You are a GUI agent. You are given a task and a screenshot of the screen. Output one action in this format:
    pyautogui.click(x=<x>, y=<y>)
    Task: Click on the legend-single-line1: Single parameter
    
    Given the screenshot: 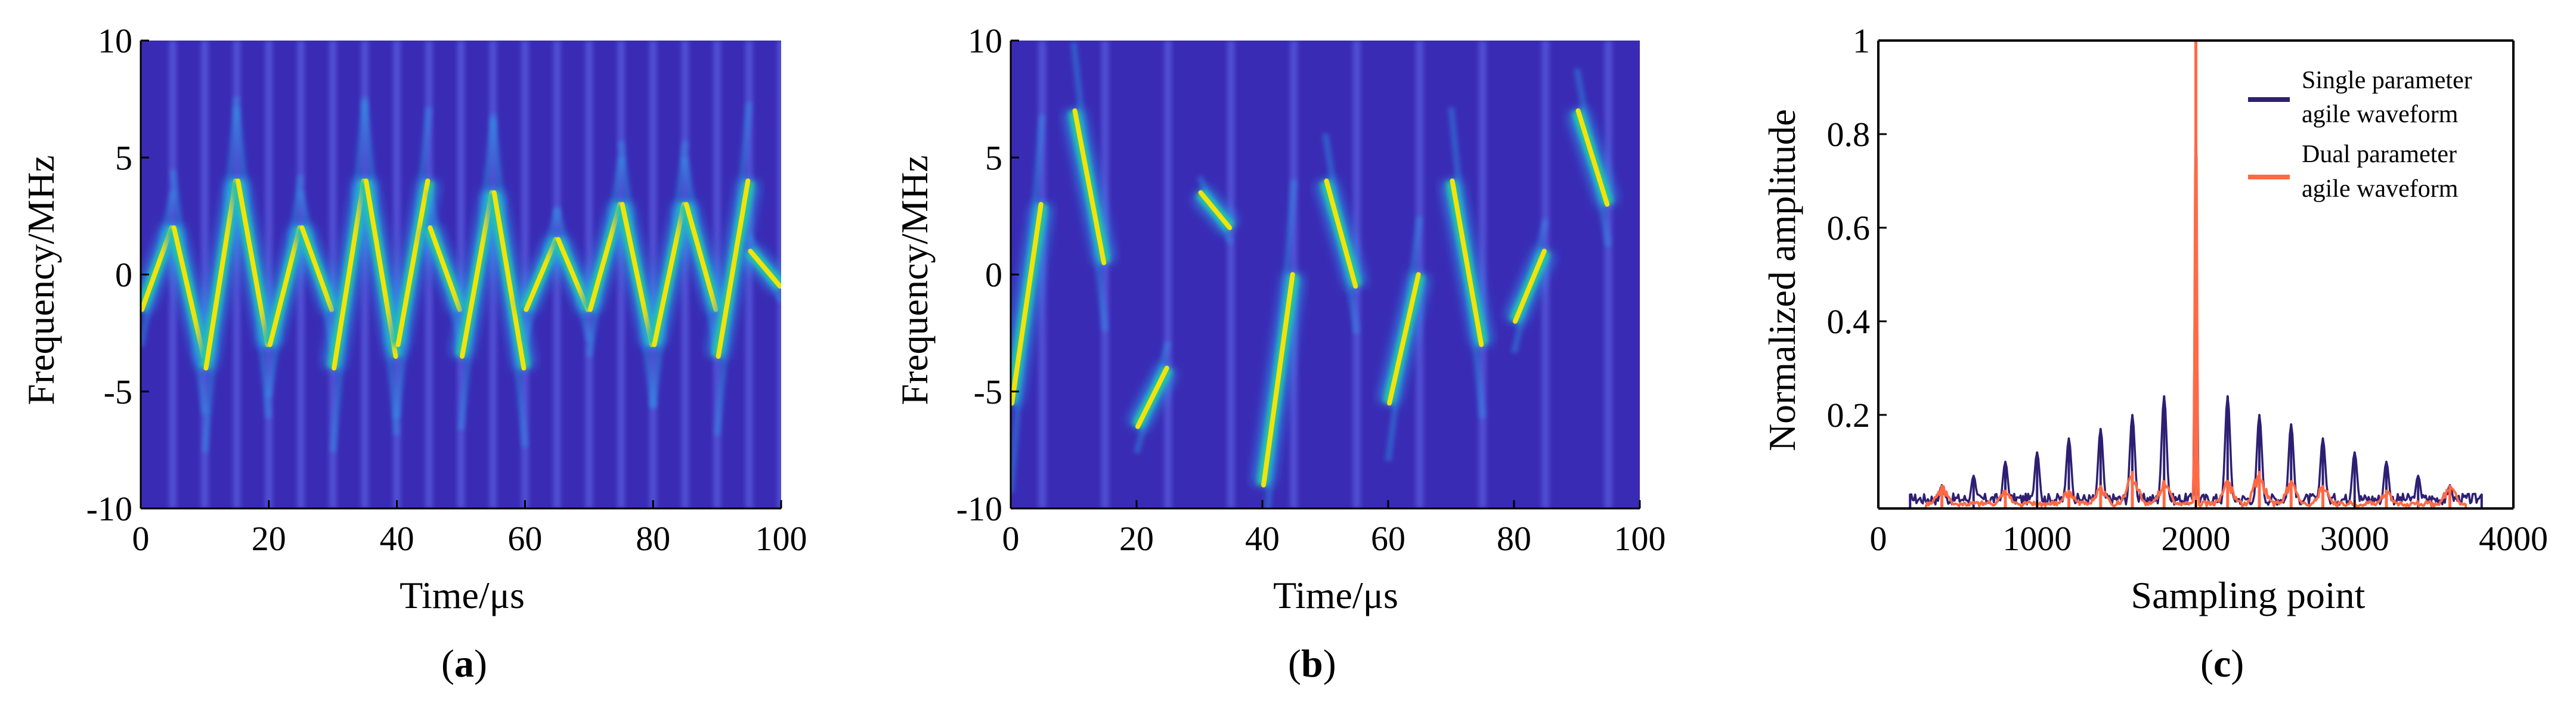 What is the action you would take?
    pyautogui.click(x=2387, y=80)
    